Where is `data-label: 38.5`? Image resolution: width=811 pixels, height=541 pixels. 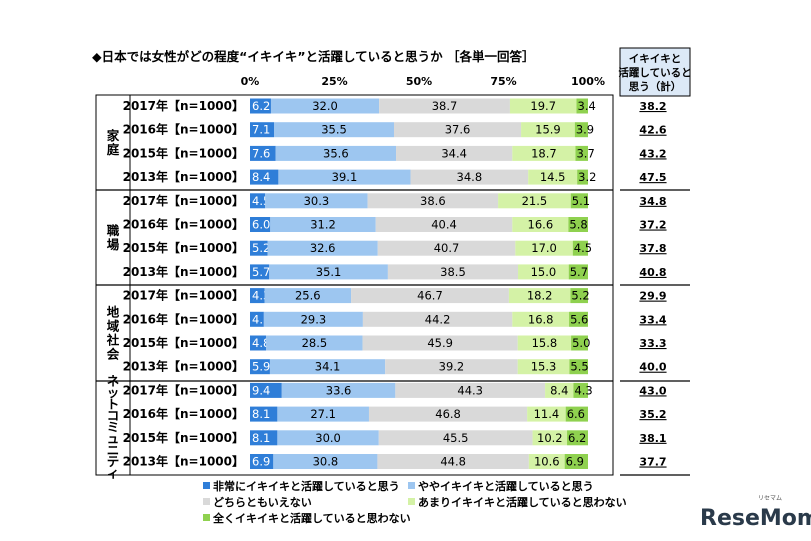
data-label: 38.5 is located at coordinates (453, 272).